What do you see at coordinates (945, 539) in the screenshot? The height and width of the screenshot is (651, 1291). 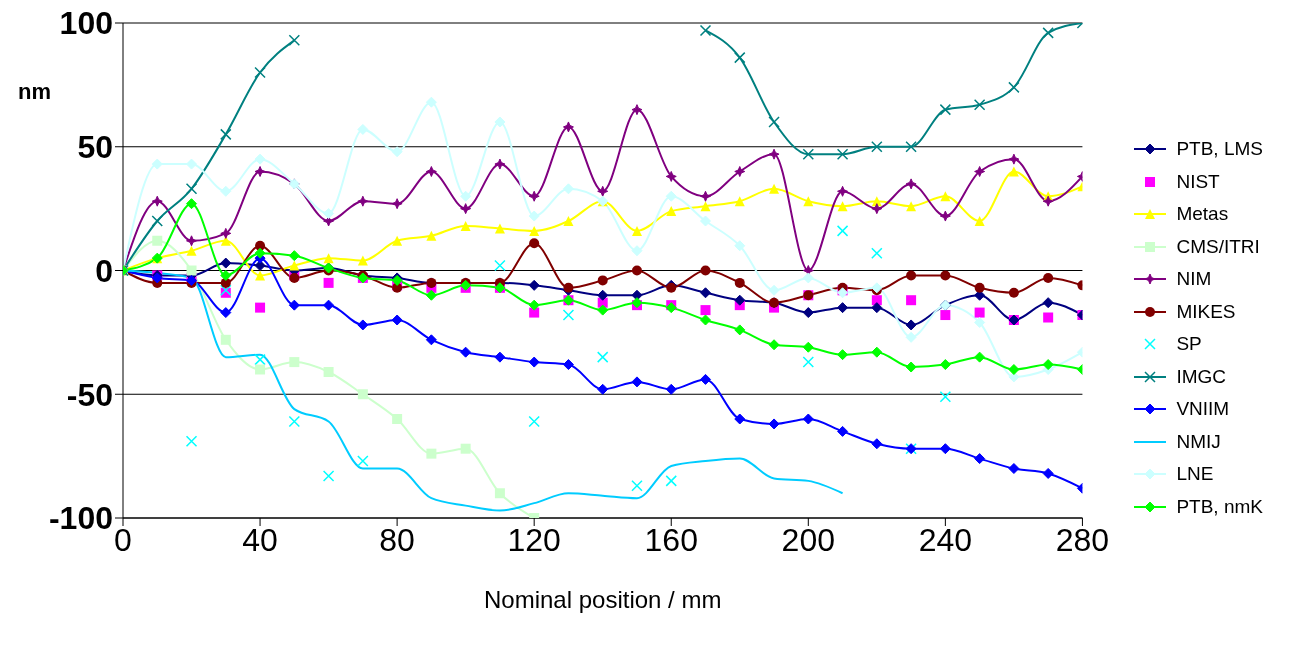 I see `x-tick-label: 240` at bounding box center [945, 539].